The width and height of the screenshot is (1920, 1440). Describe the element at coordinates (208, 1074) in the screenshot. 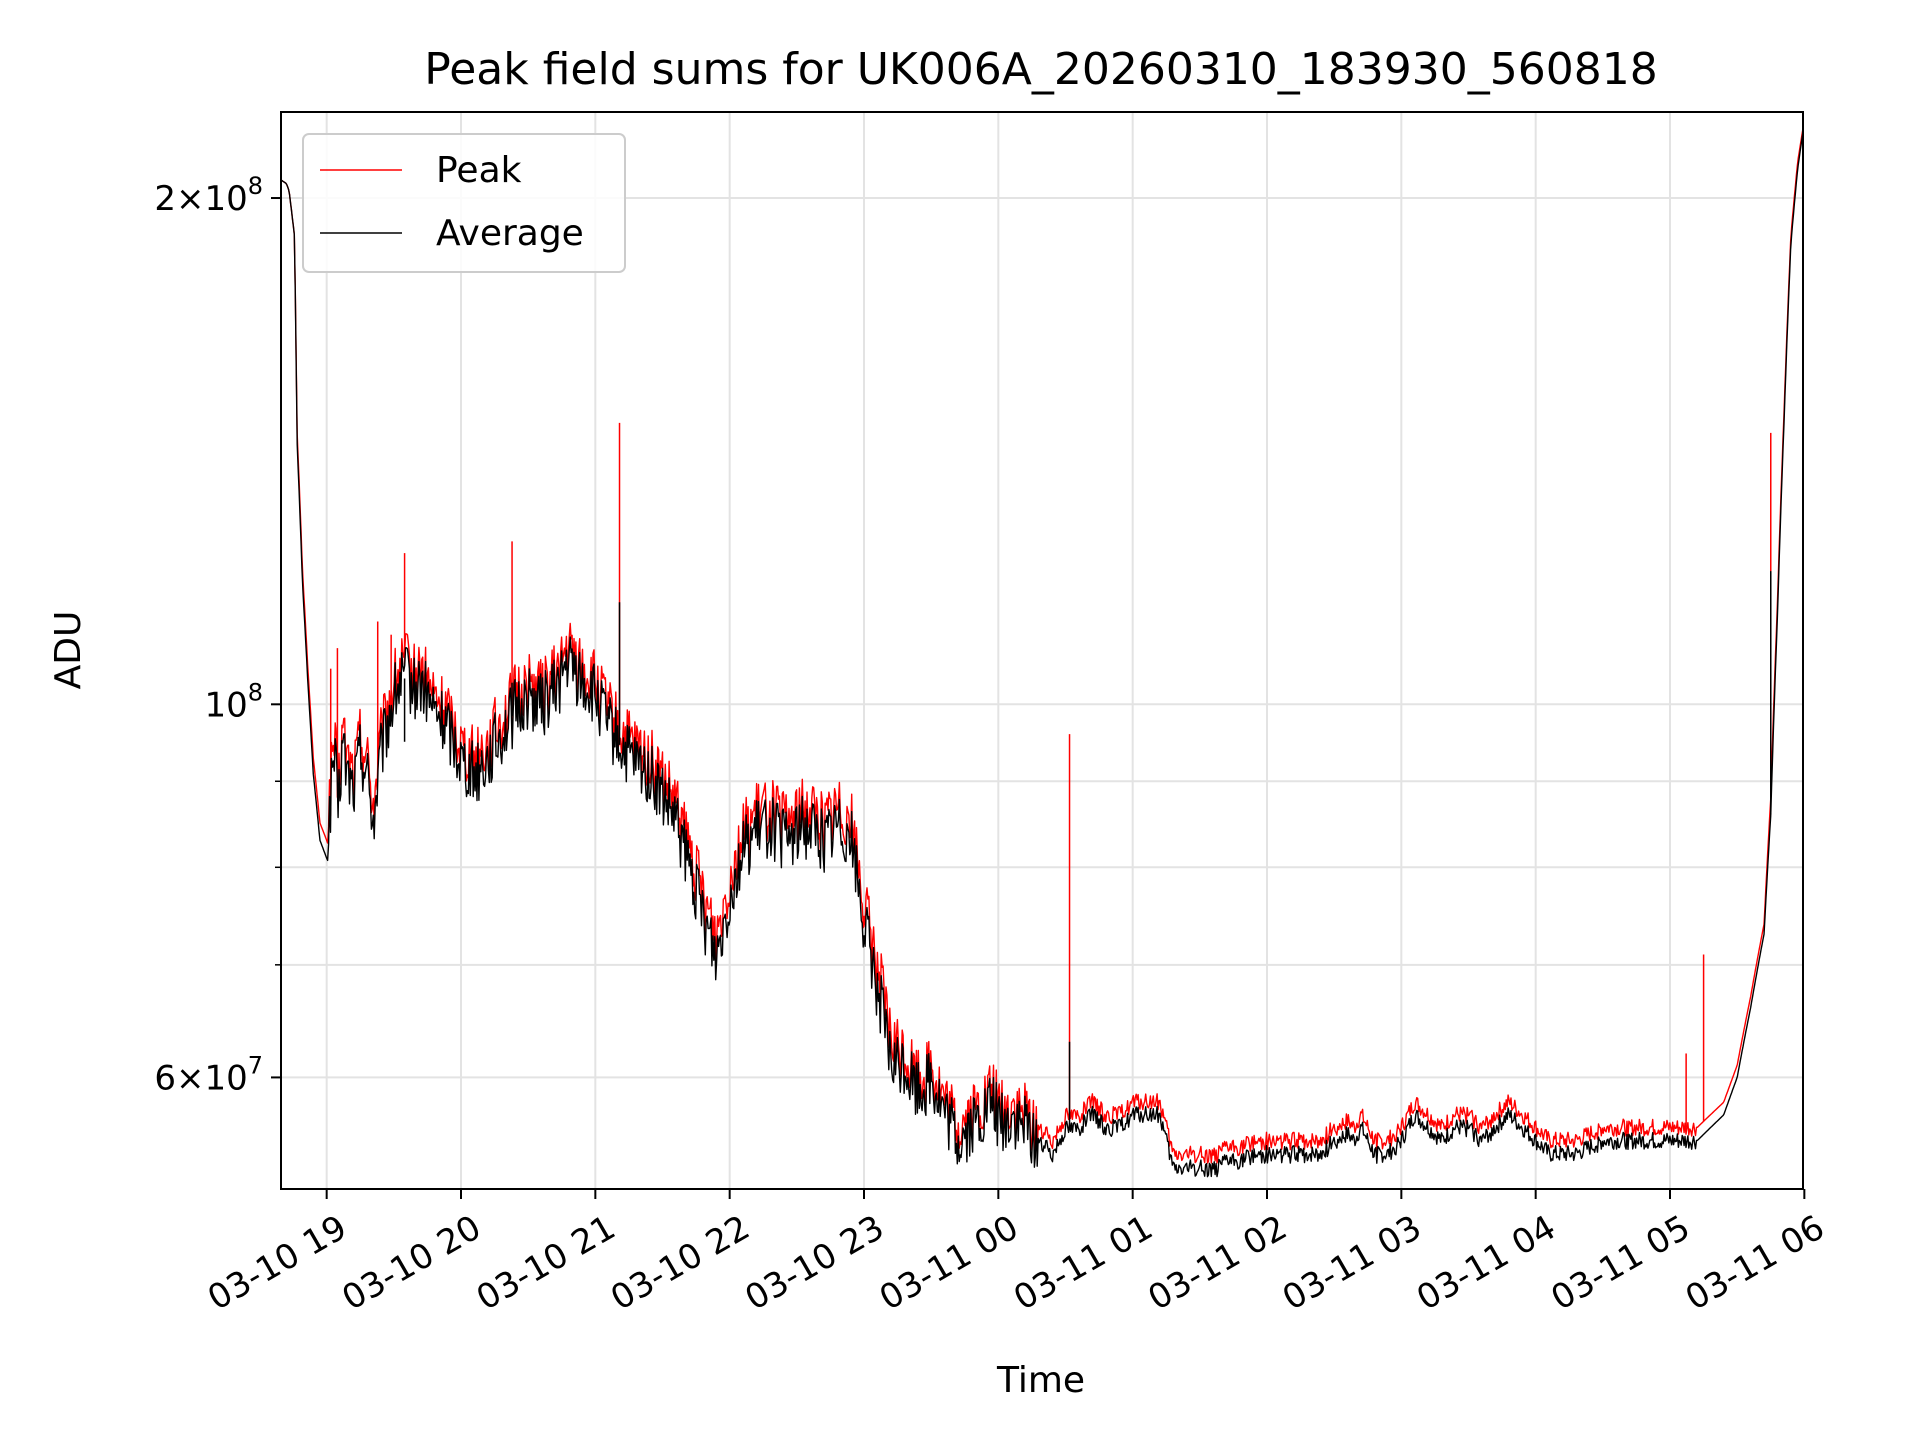

I see `y-tick-label: 6×107` at that location.